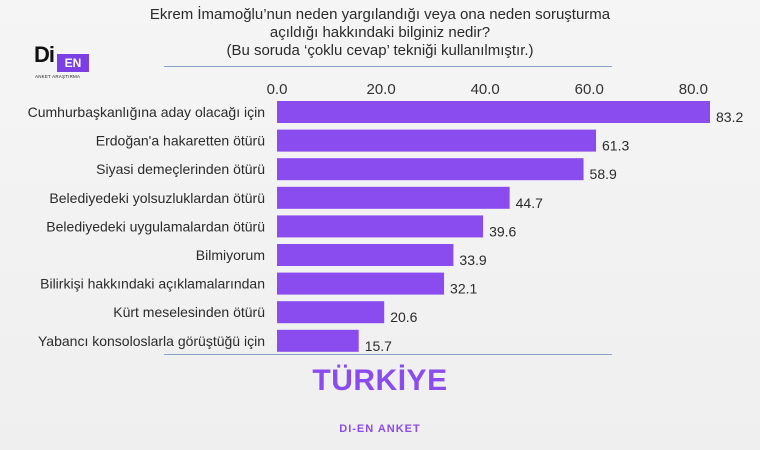  What do you see at coordinates (615, 146) in the screenshot?
I see `value-label: 61.3` at bounding box center [615, 146].